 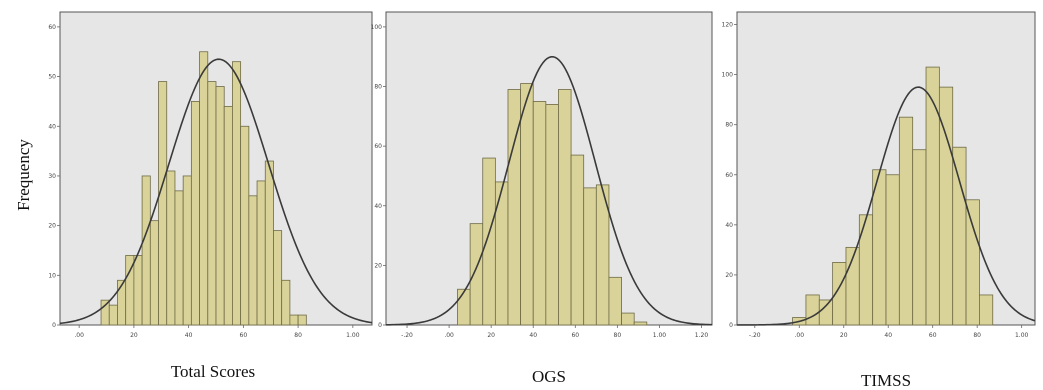 I want to click on y-tick-label: 30, so click(x=52, y=176).